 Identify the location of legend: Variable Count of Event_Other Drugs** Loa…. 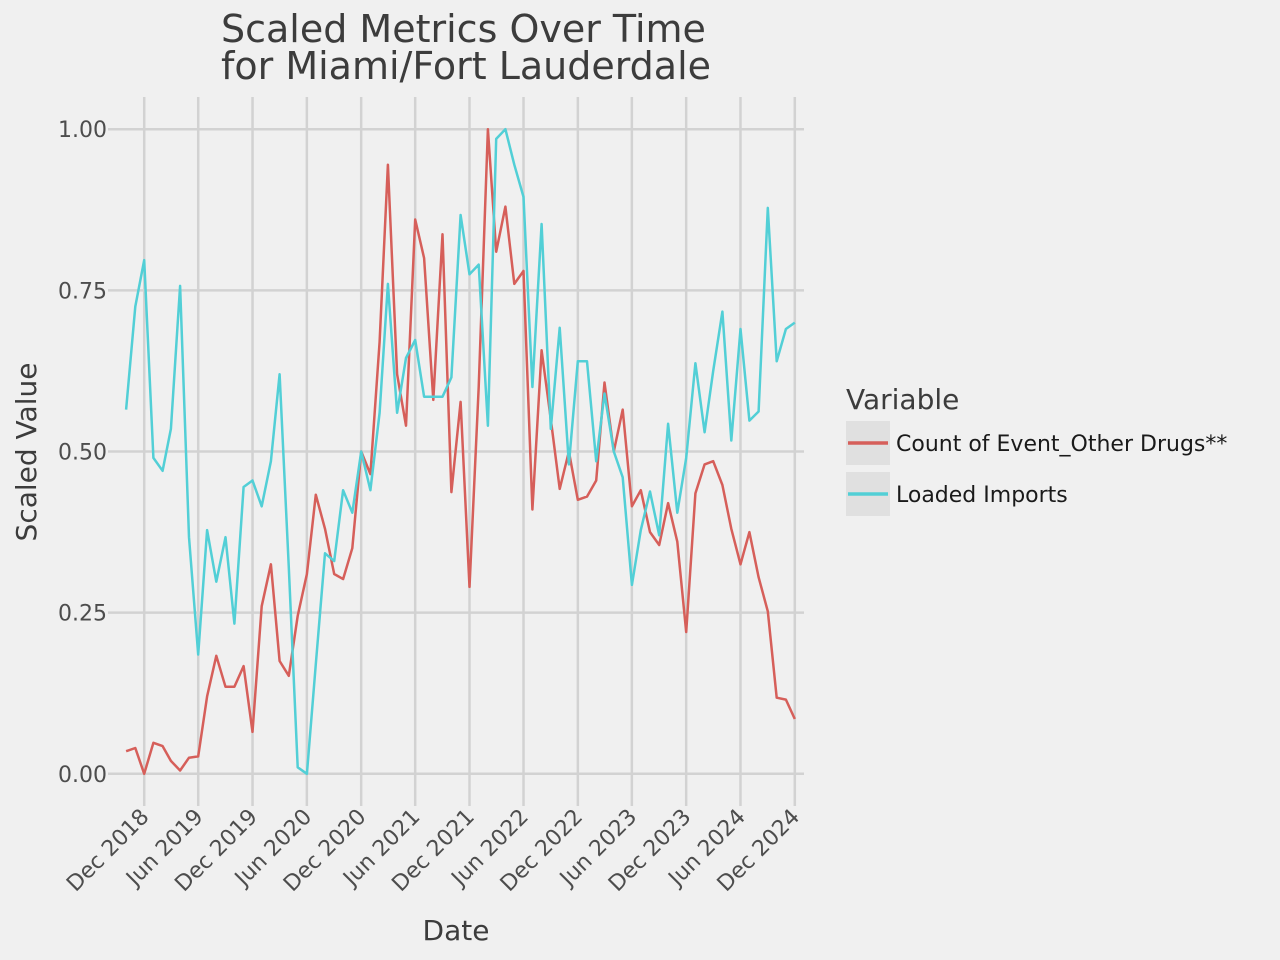
(1036, 449).